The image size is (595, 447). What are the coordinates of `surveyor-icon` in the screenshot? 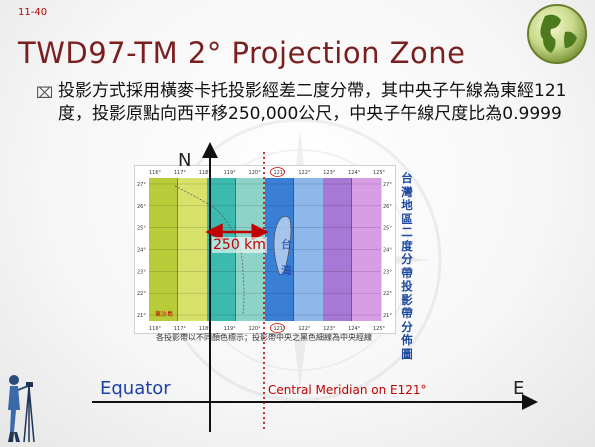 It's located at (19, 408).